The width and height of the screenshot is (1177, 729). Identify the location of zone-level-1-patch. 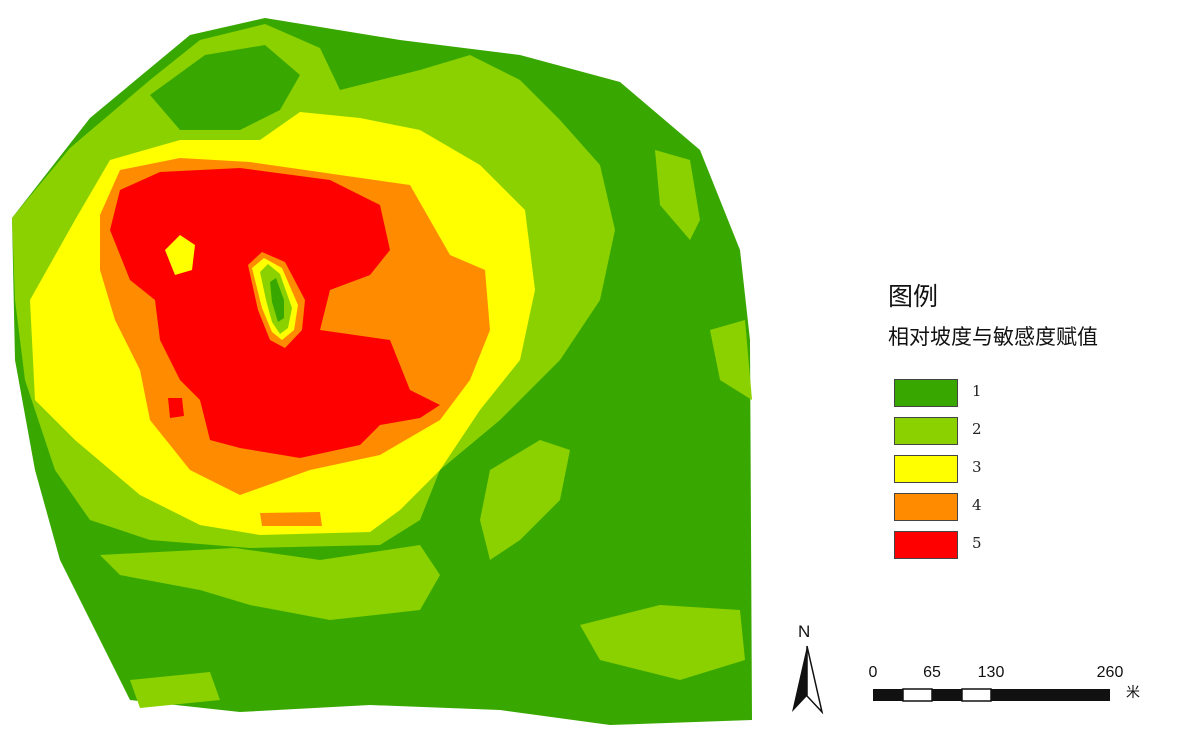
(225, 87).